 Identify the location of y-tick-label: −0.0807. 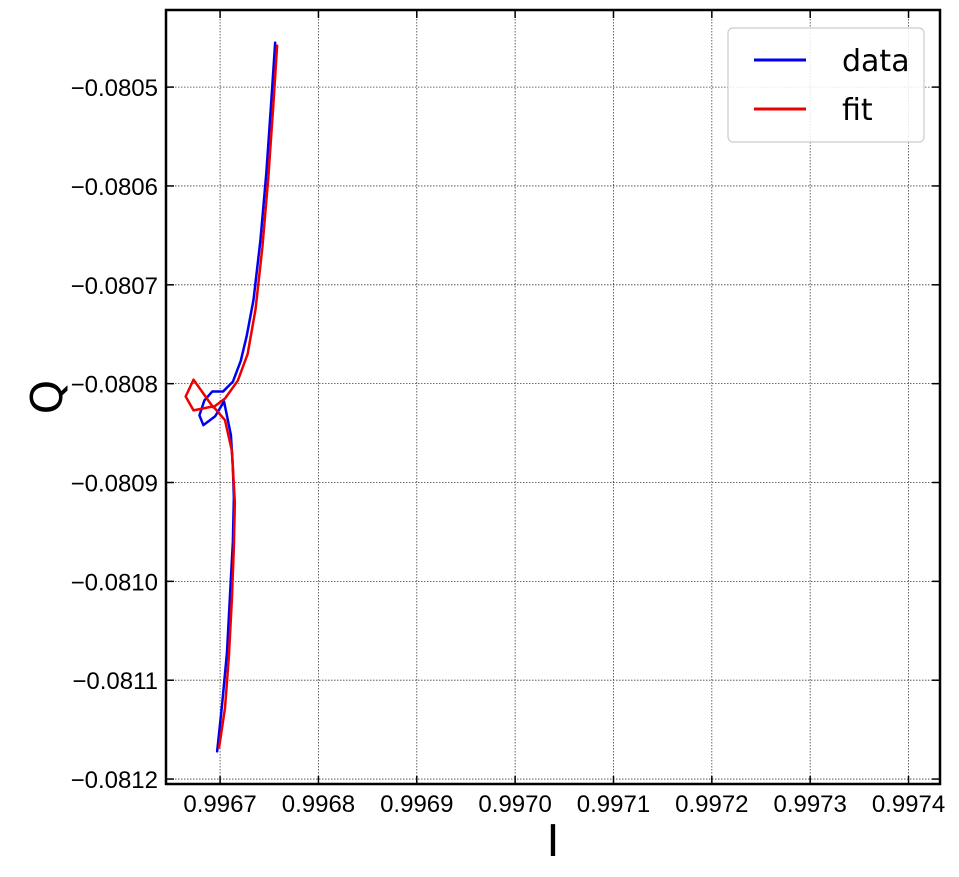
(114, 286).